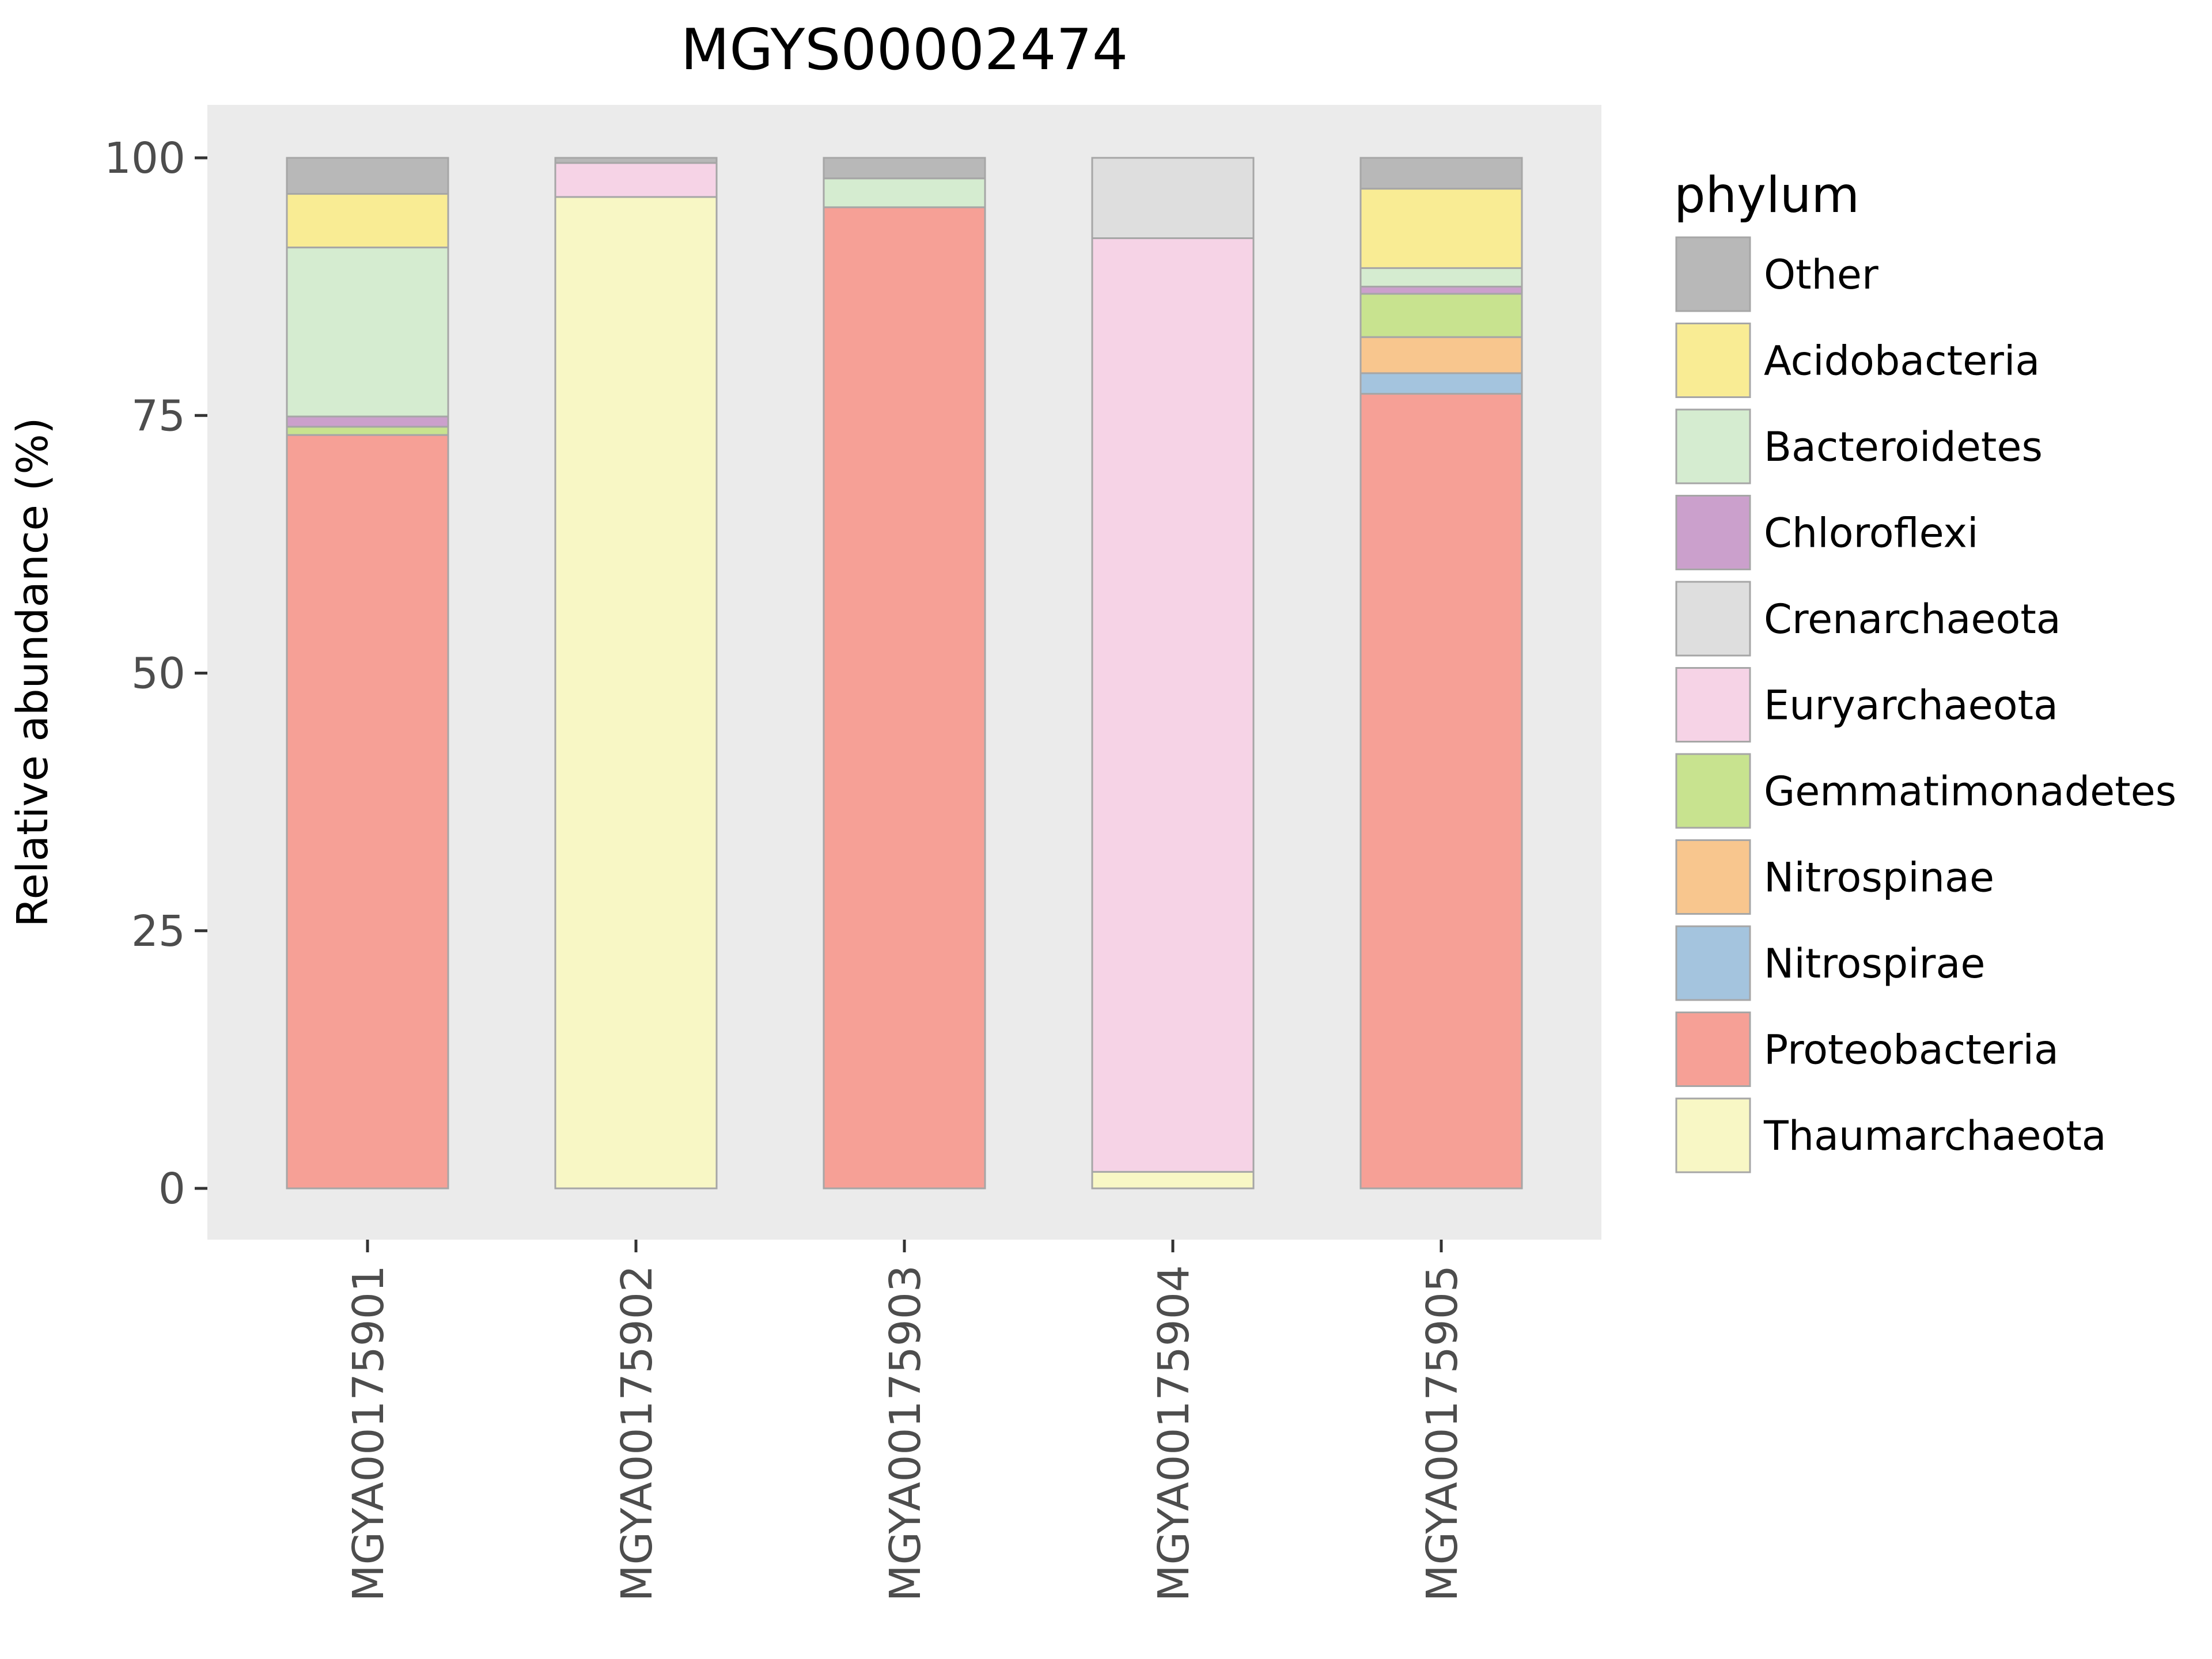 The height and width of the screenshot is (1659, 2212). Describe the element at coordinates (1874, 963) in the screenshot. I see `legend-label: Nitrospirae` at that location.